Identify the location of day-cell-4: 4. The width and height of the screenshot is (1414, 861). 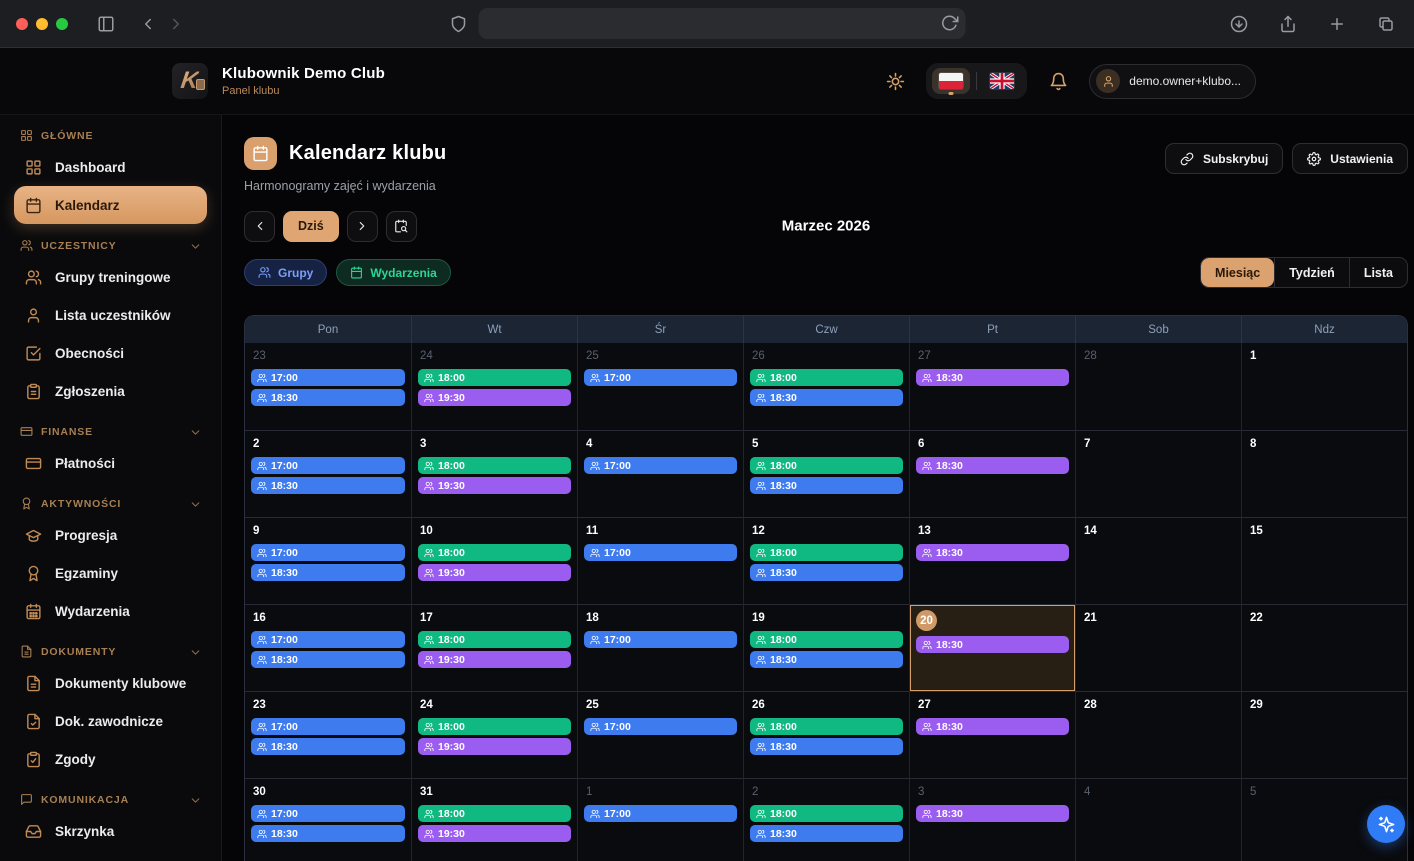
(1158, 819).